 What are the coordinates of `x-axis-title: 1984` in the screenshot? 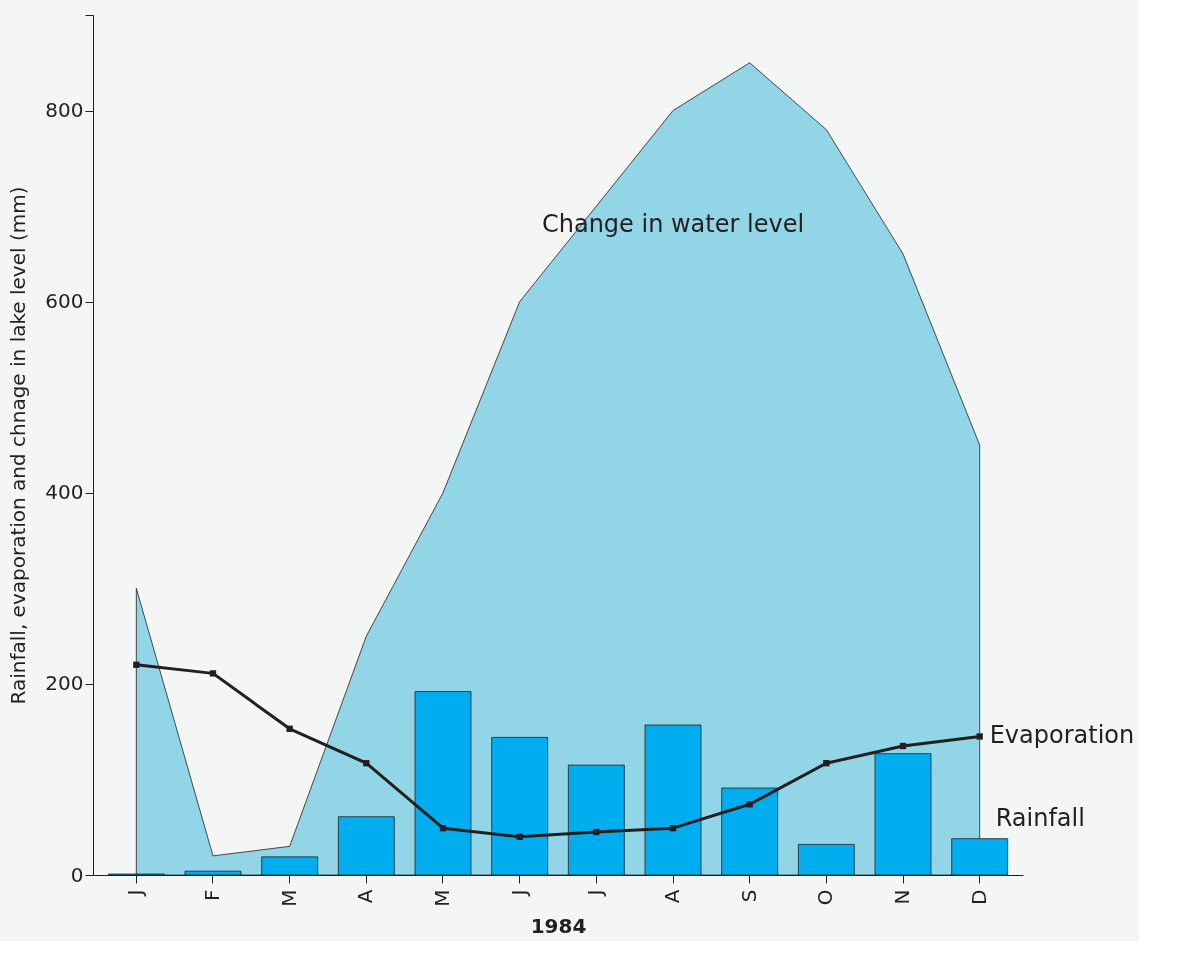 It's located at (558, 925).